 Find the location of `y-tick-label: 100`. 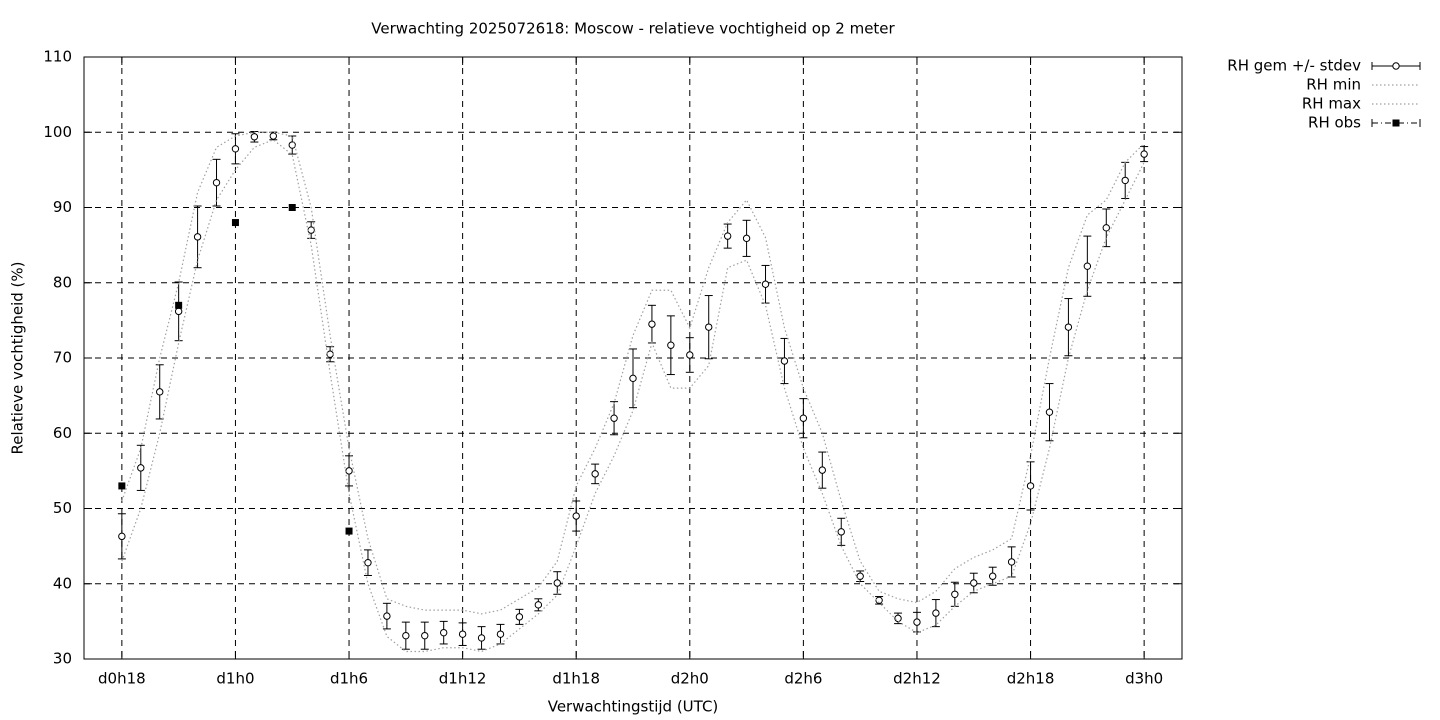

y-tick-label: 100 is located at coordinates (57, 132).